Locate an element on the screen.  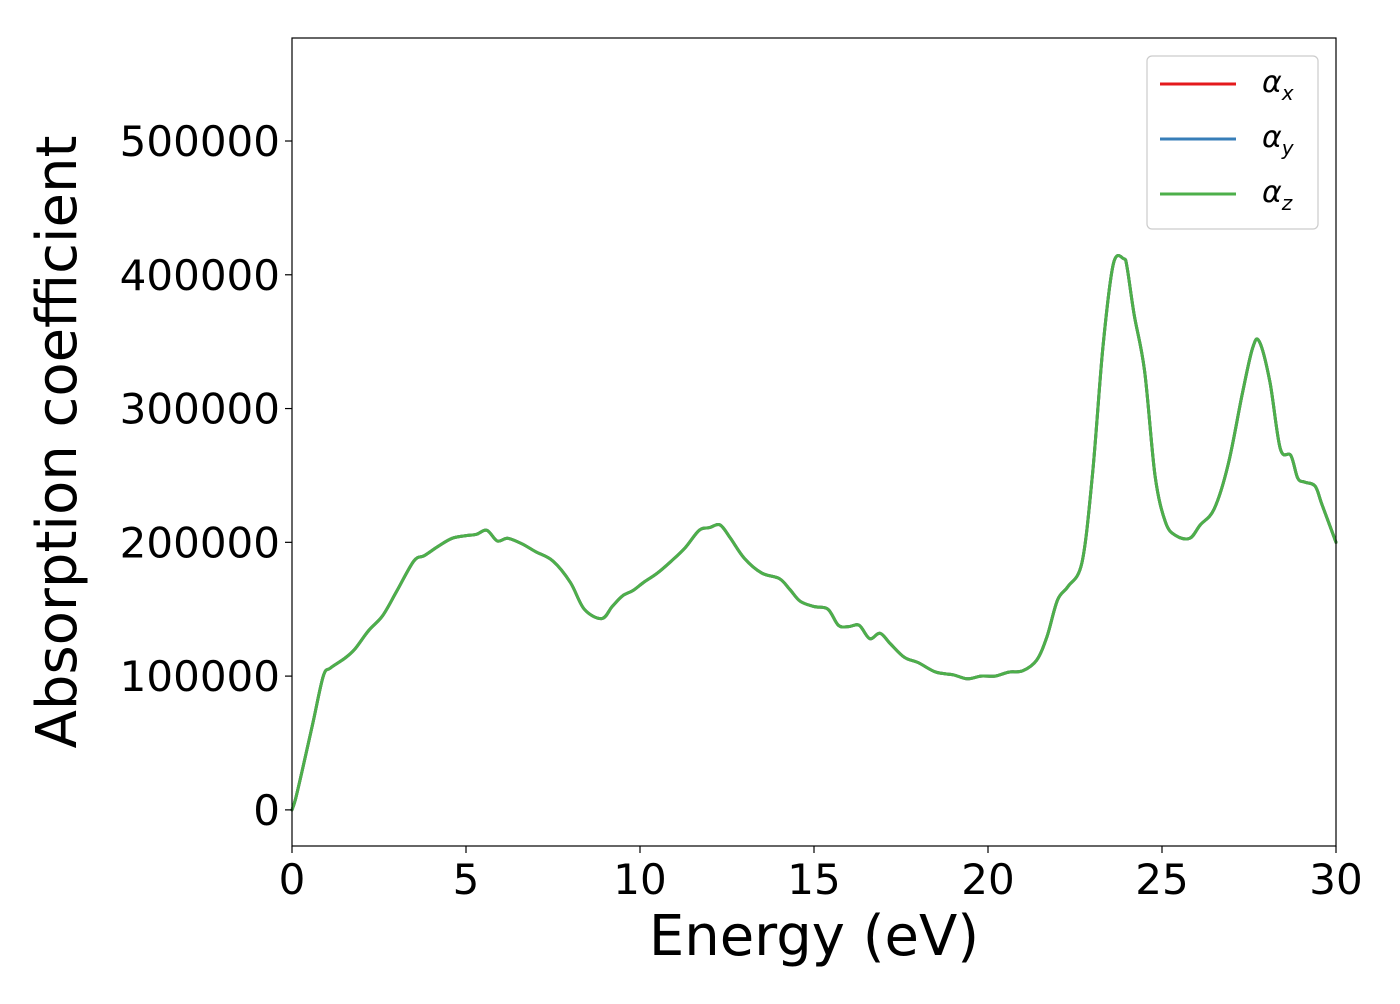
legend-frame is located at coordinates (1232, 142).